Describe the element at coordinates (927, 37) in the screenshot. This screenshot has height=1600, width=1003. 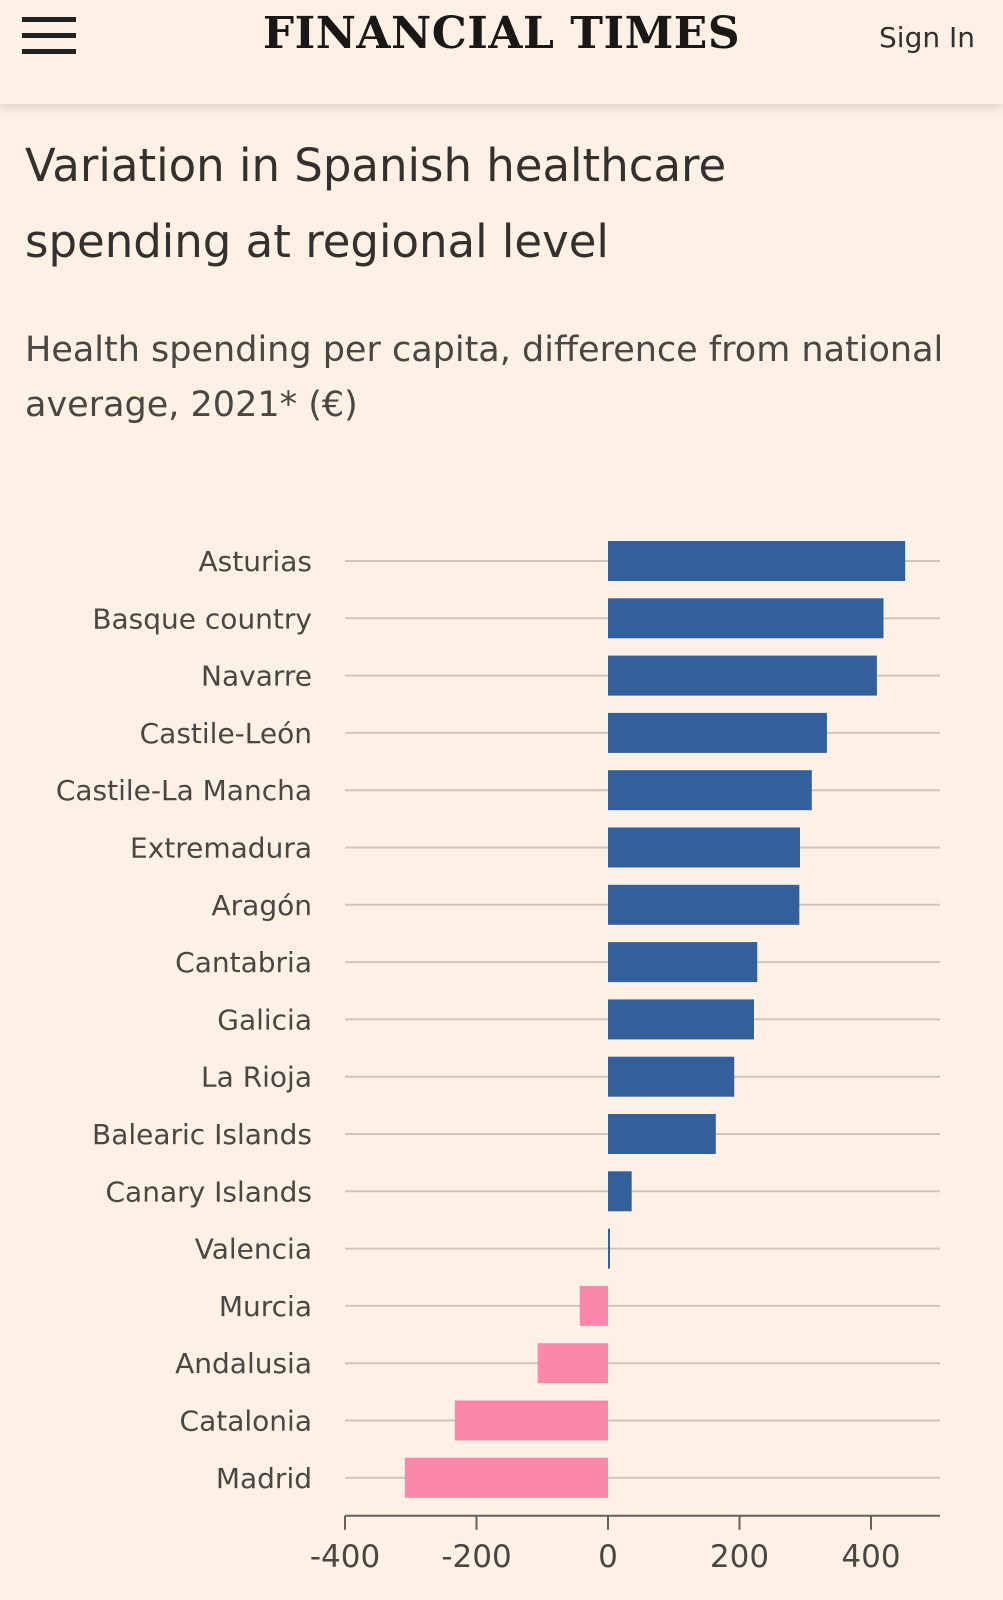
I see `sign-in-link: Sign In` at that location.